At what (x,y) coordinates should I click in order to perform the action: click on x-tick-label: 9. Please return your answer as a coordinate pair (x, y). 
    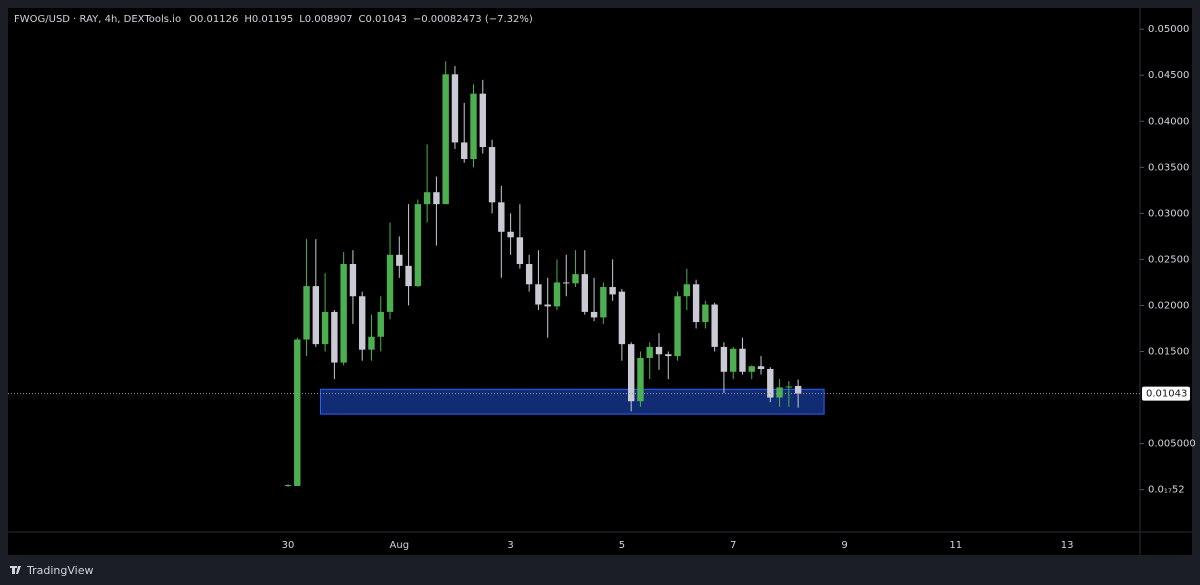
    Looking at the image, I should click on (844, 545).